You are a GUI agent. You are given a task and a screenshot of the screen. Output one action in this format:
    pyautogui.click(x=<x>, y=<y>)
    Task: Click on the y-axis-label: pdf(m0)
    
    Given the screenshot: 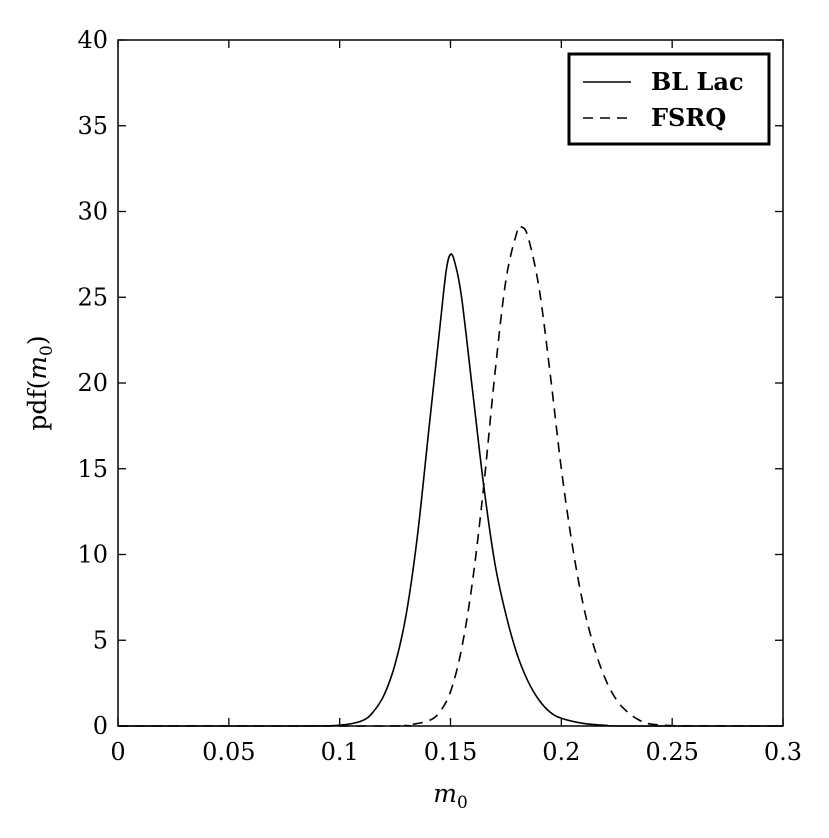 What is the action you would take?
    pyautogui.click(x=40, y=382)
    